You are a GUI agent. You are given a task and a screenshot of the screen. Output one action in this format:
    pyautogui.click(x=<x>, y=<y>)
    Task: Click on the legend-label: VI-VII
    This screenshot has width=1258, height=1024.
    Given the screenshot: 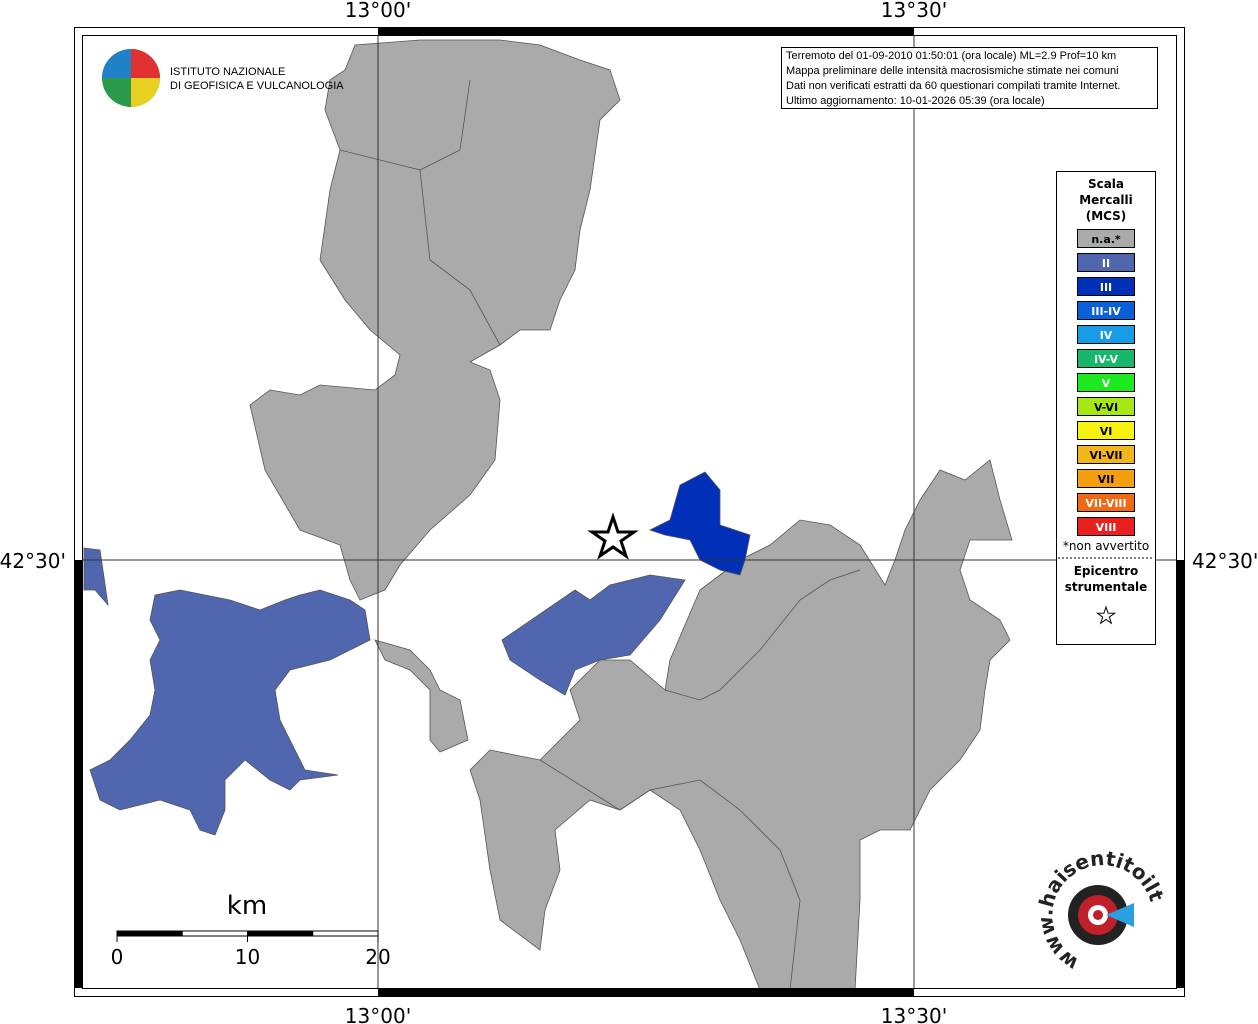 What is the action you would take?
    pyautogui.click(x=1105, y=455)
    